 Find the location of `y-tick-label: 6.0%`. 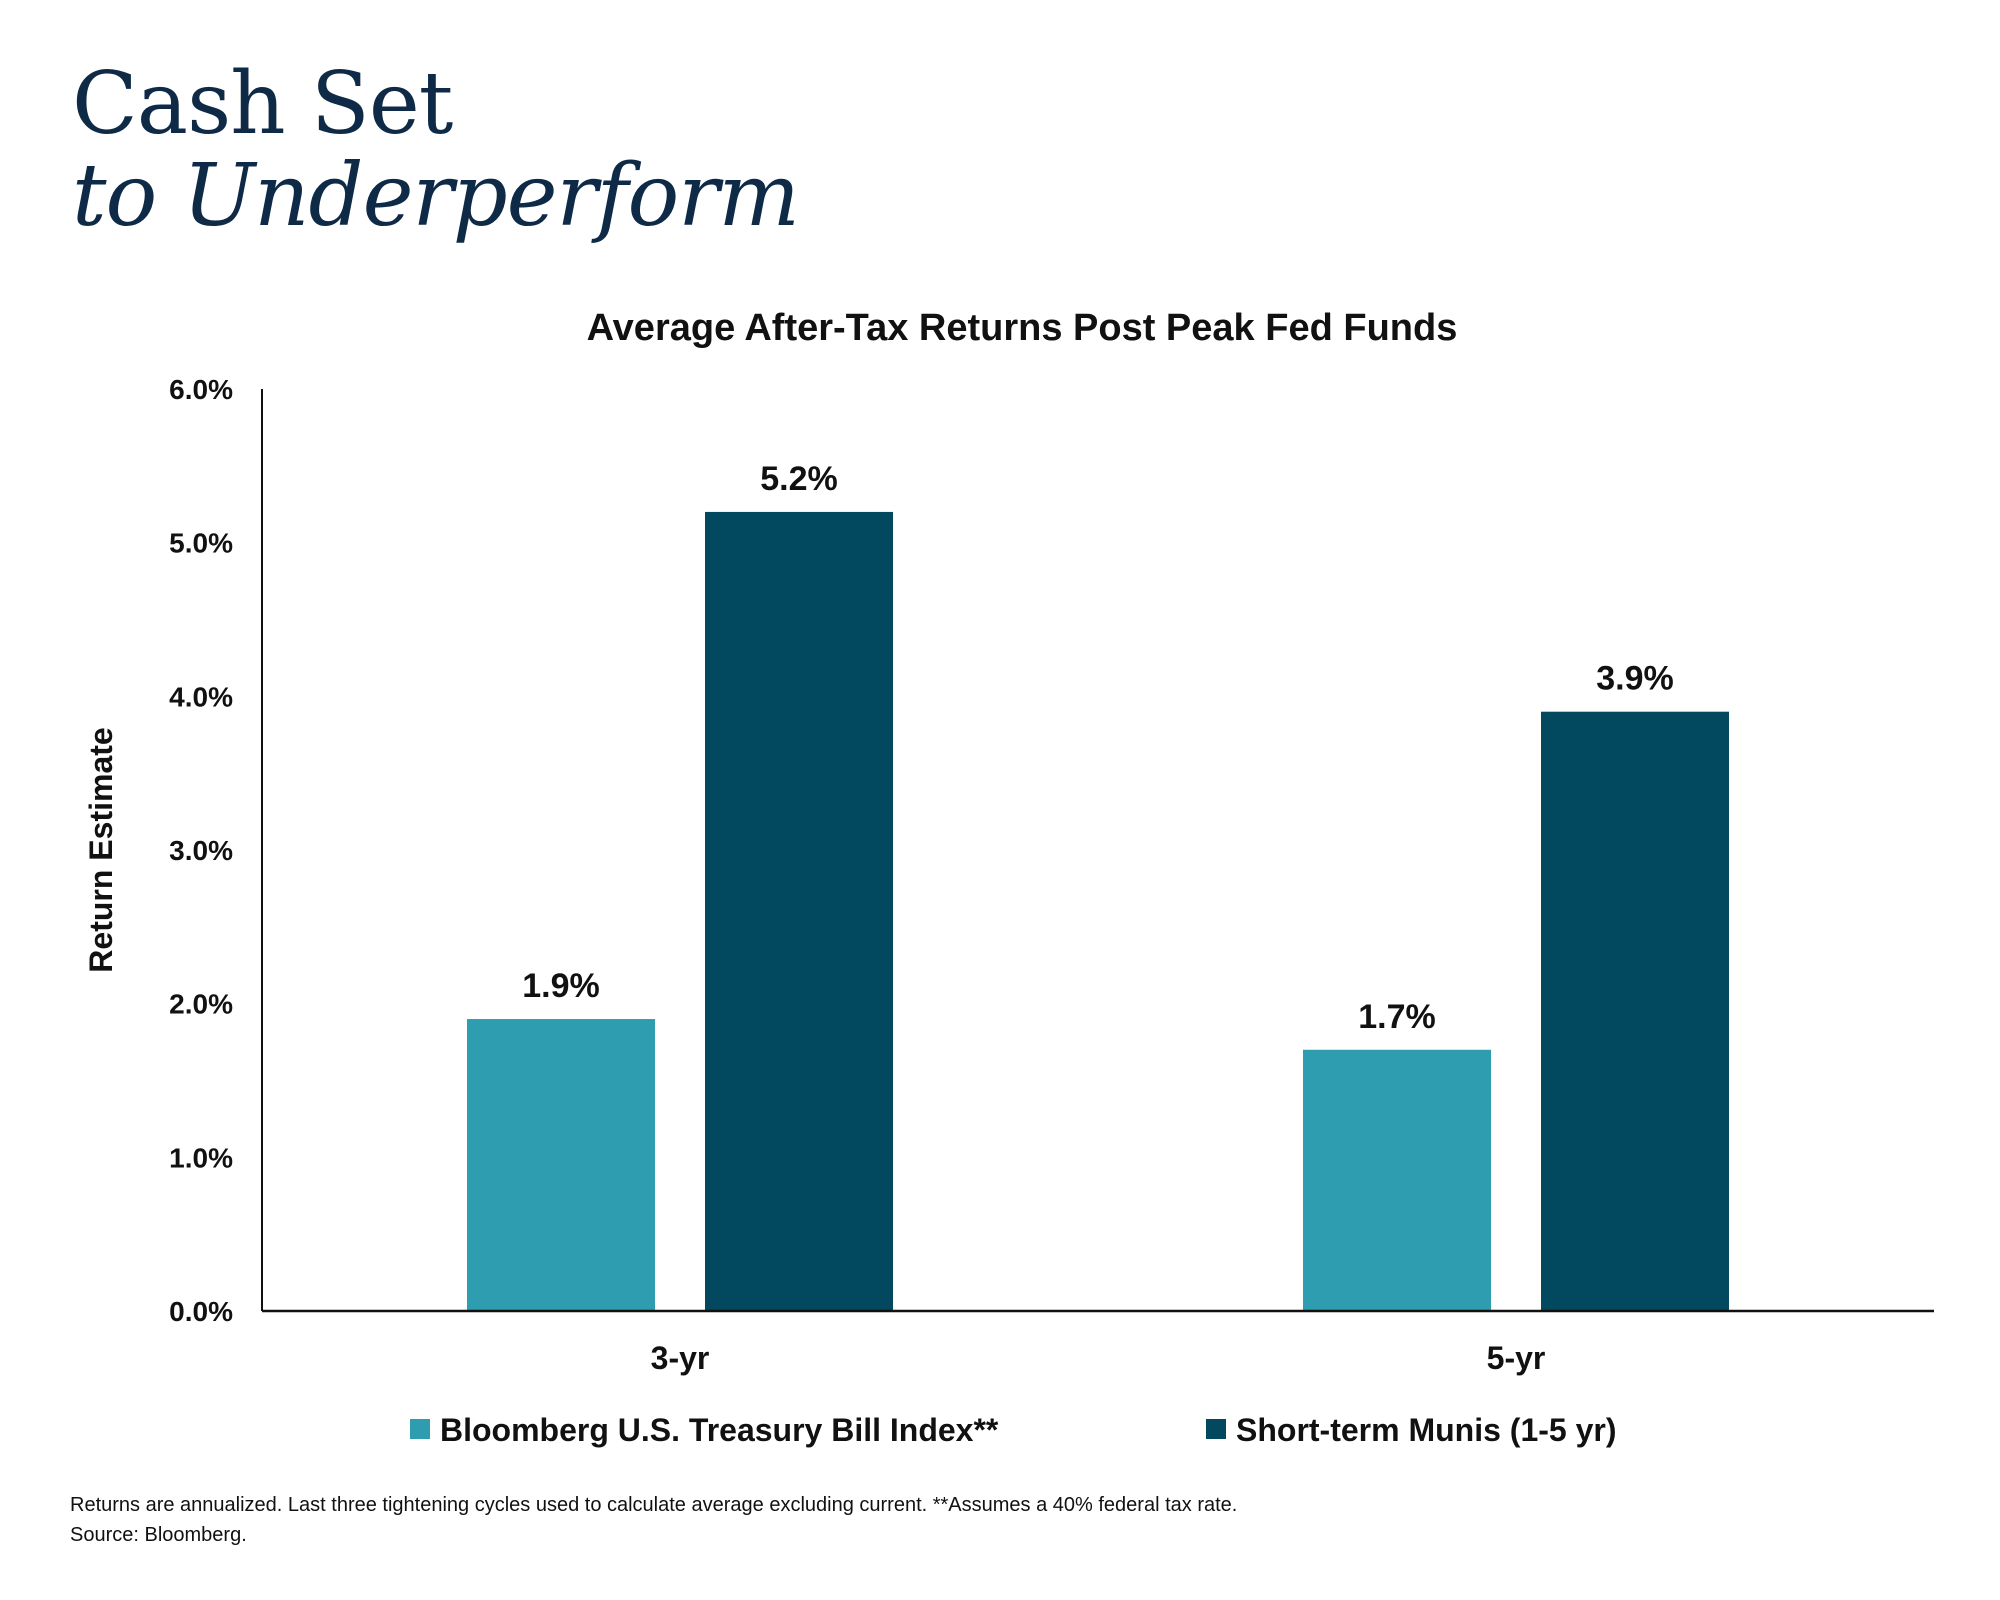

y-tick-label: 6.0% is located at coordinates (201, 389).